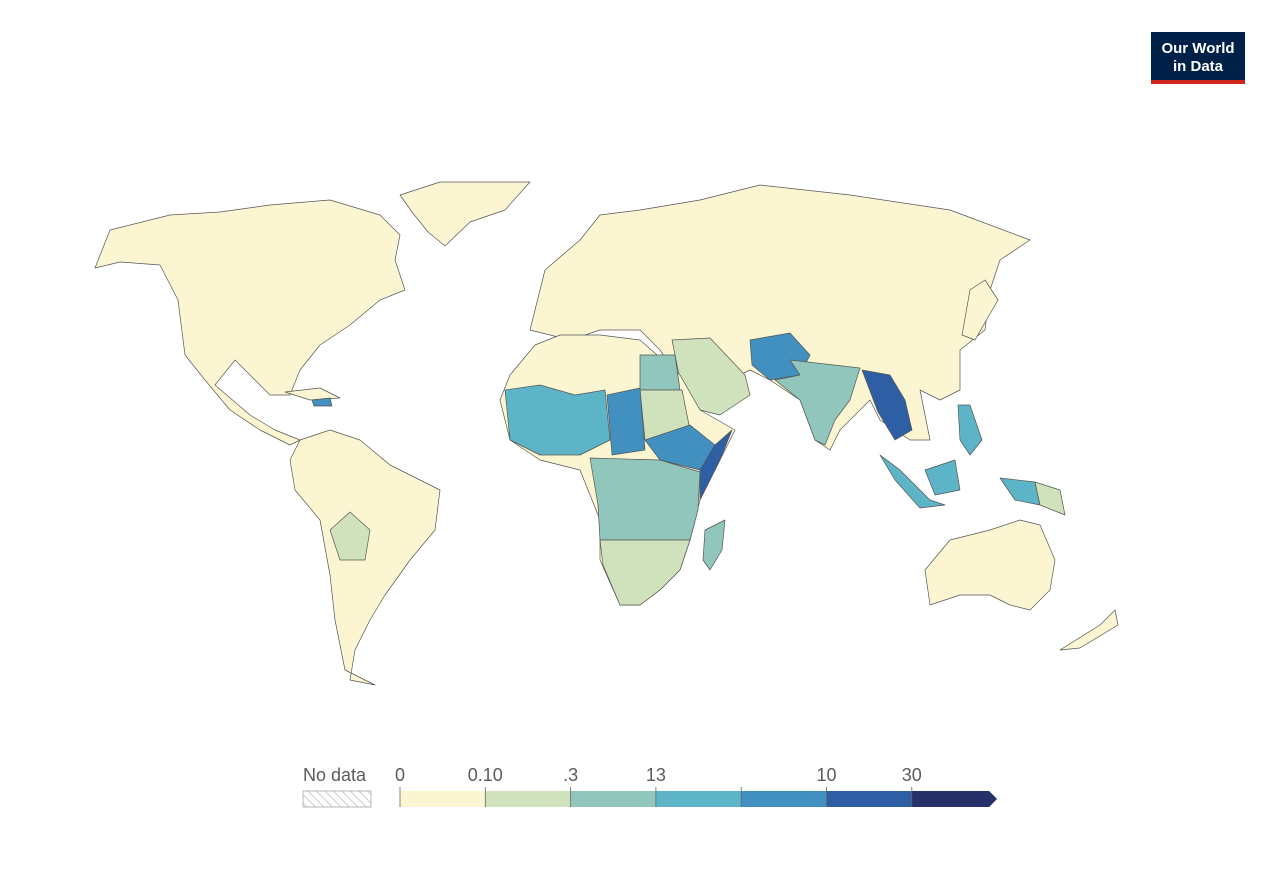 The image size is (1280, 895). What do you see at coordinates (656, 775) in the screenshot?
I see `legend-tick-label: 13` at bounding box center [656, 775].